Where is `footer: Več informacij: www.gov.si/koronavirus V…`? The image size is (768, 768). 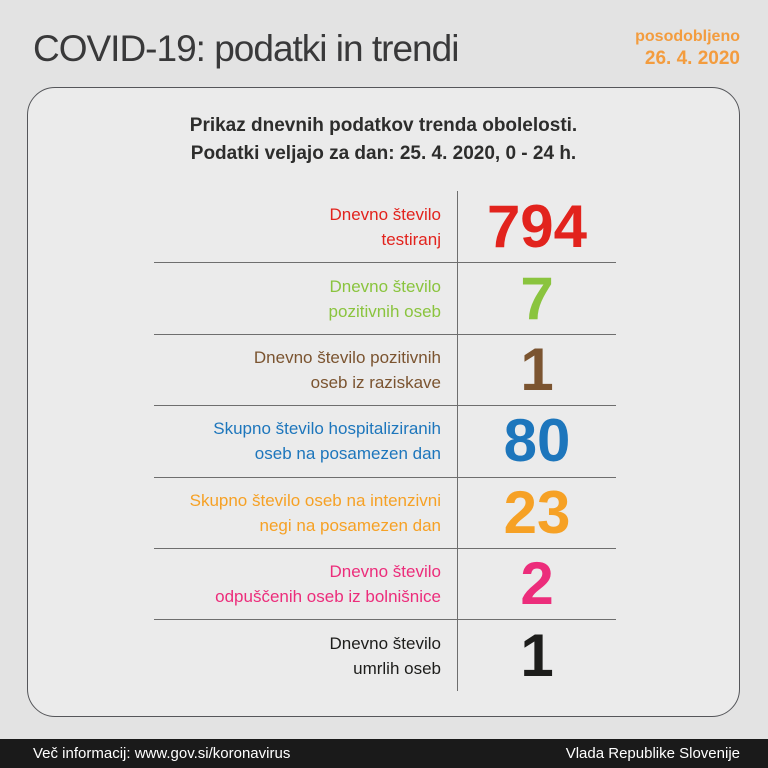
footer: Več informacij: www.gov.si/koronavirus V… is located at coordinates (384, 753).